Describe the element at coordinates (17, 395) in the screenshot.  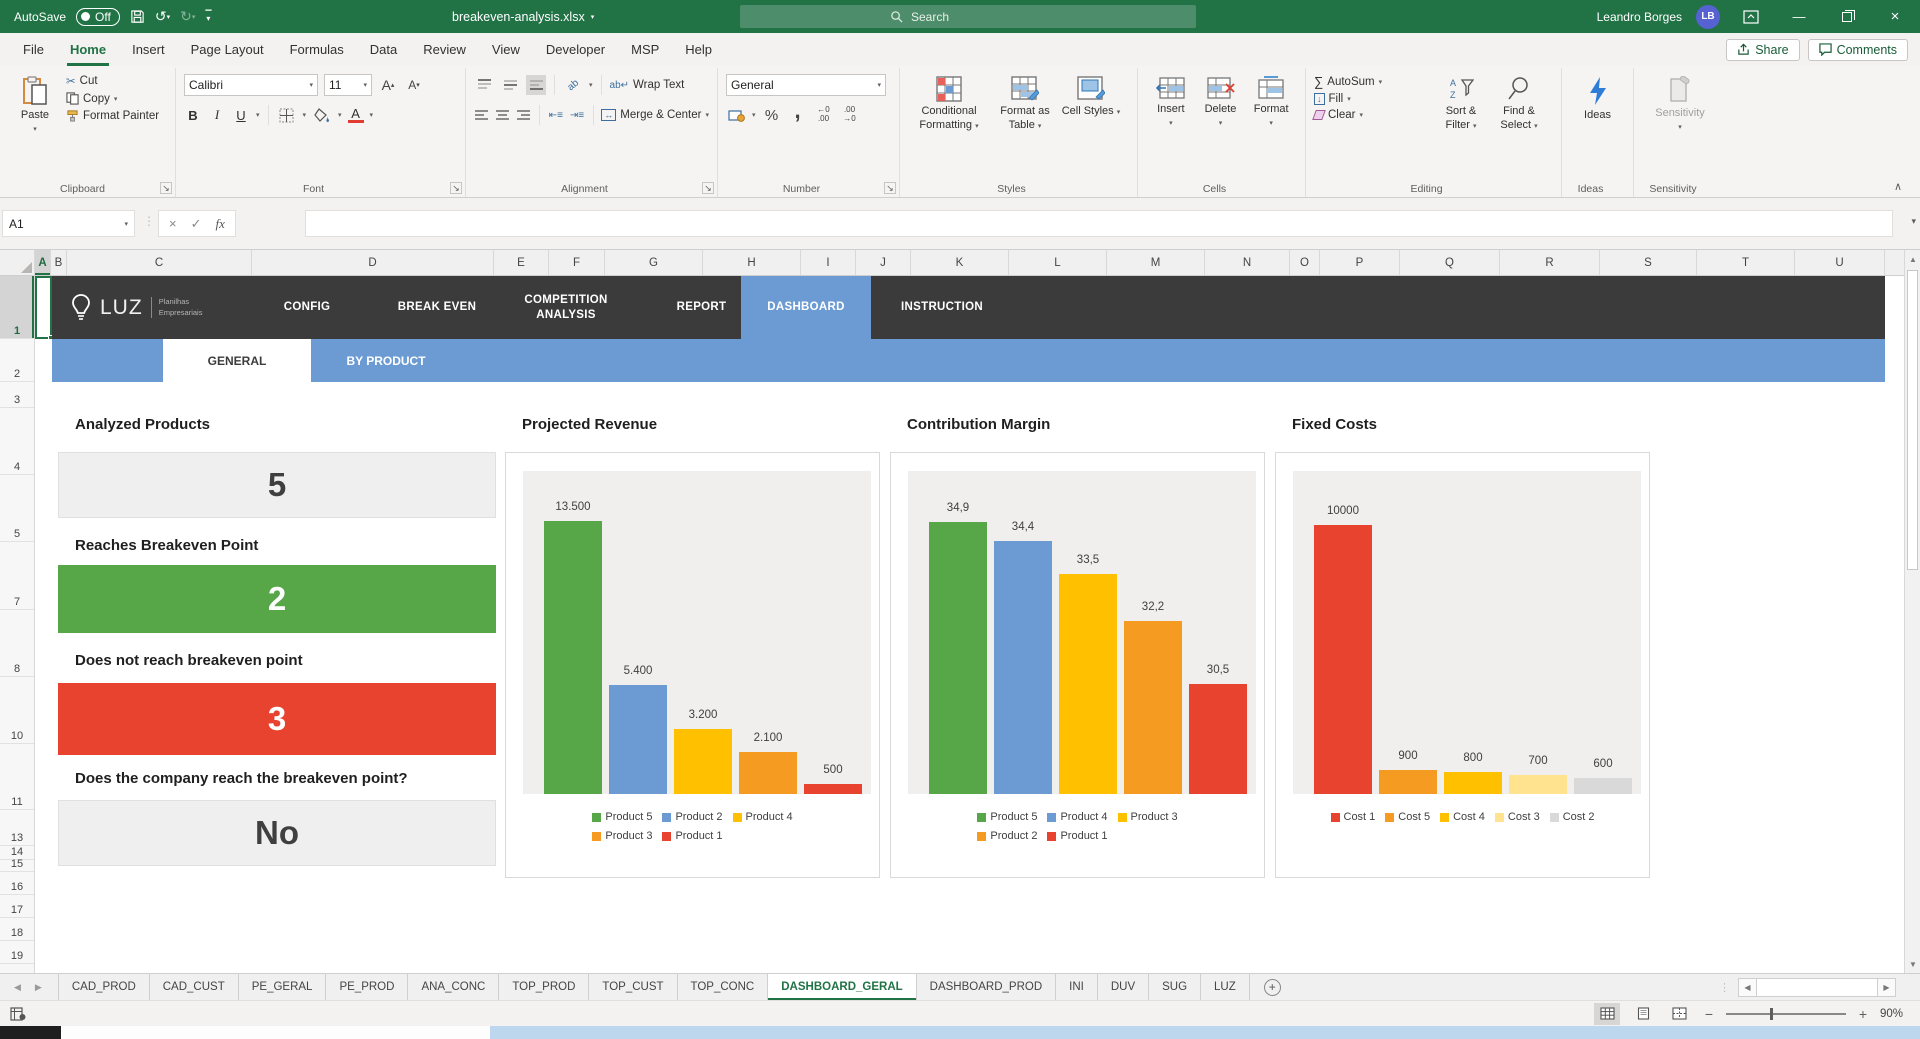
I see `row-header-3: 3` at that location.